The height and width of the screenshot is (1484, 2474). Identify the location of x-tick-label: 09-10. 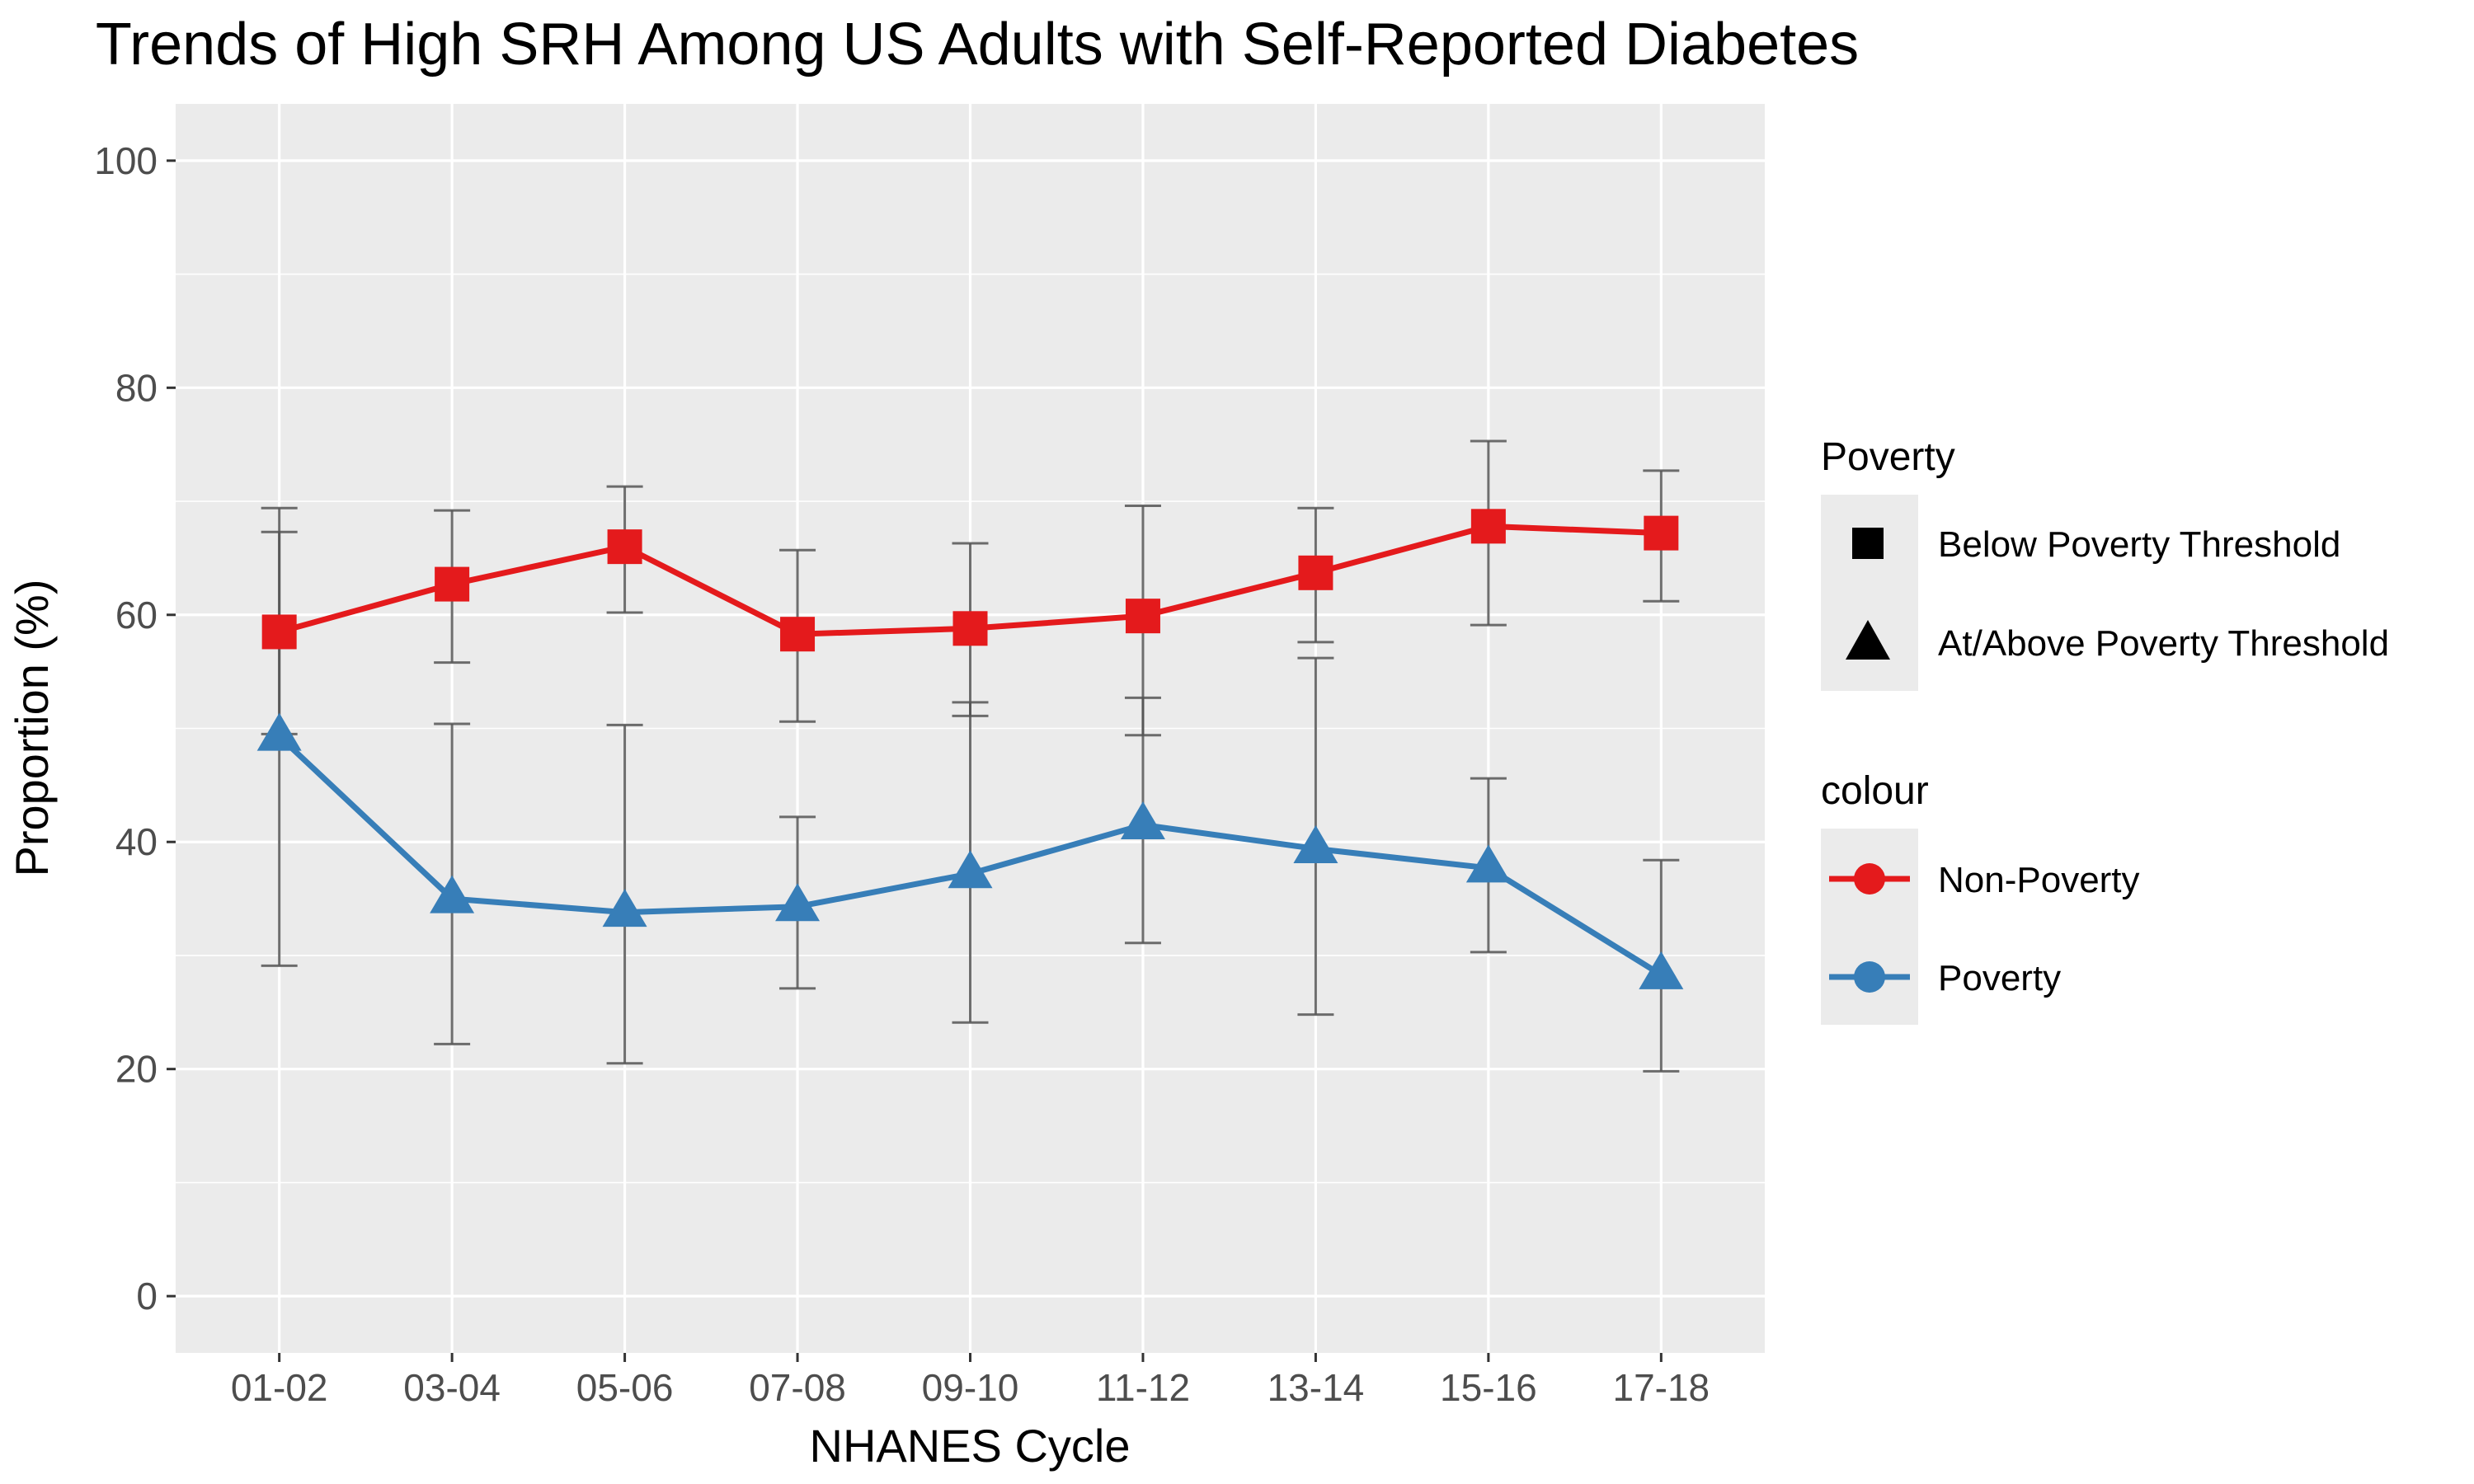
(970, 1387).